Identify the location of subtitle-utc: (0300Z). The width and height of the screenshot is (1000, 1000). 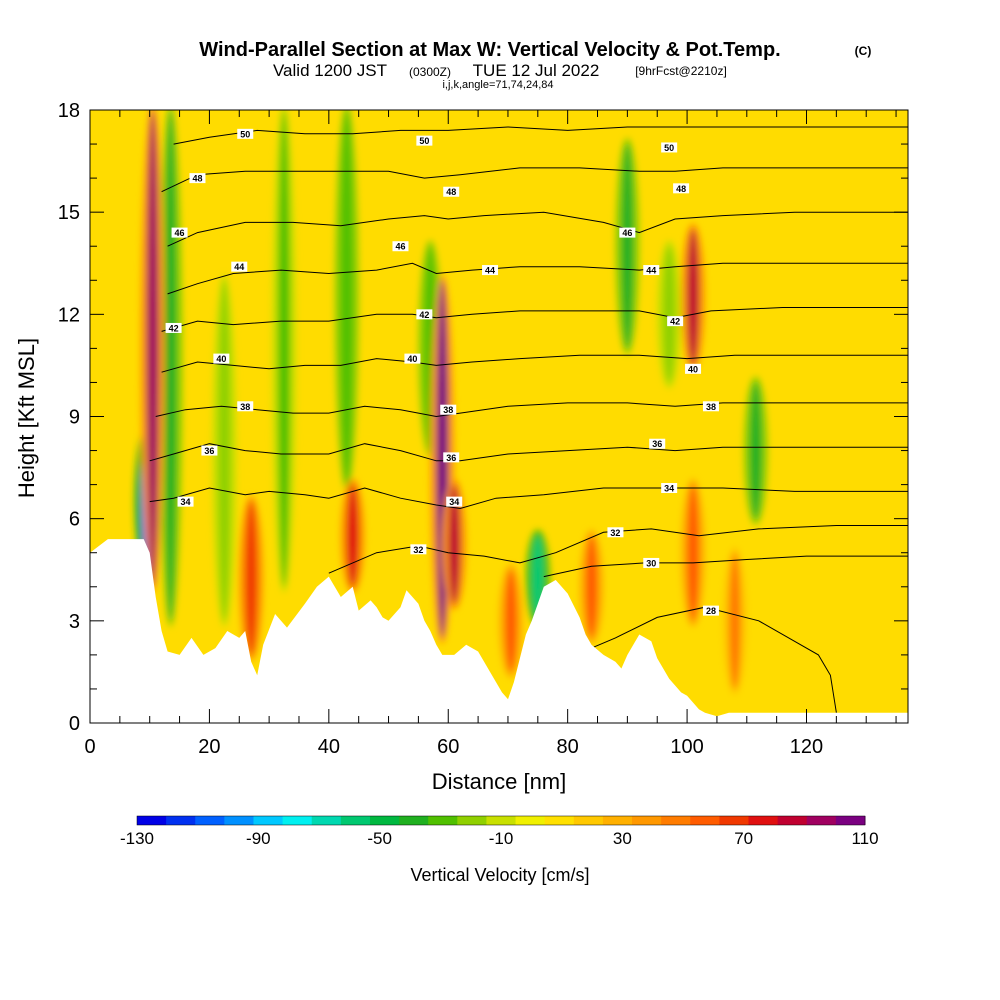
(430, 72).